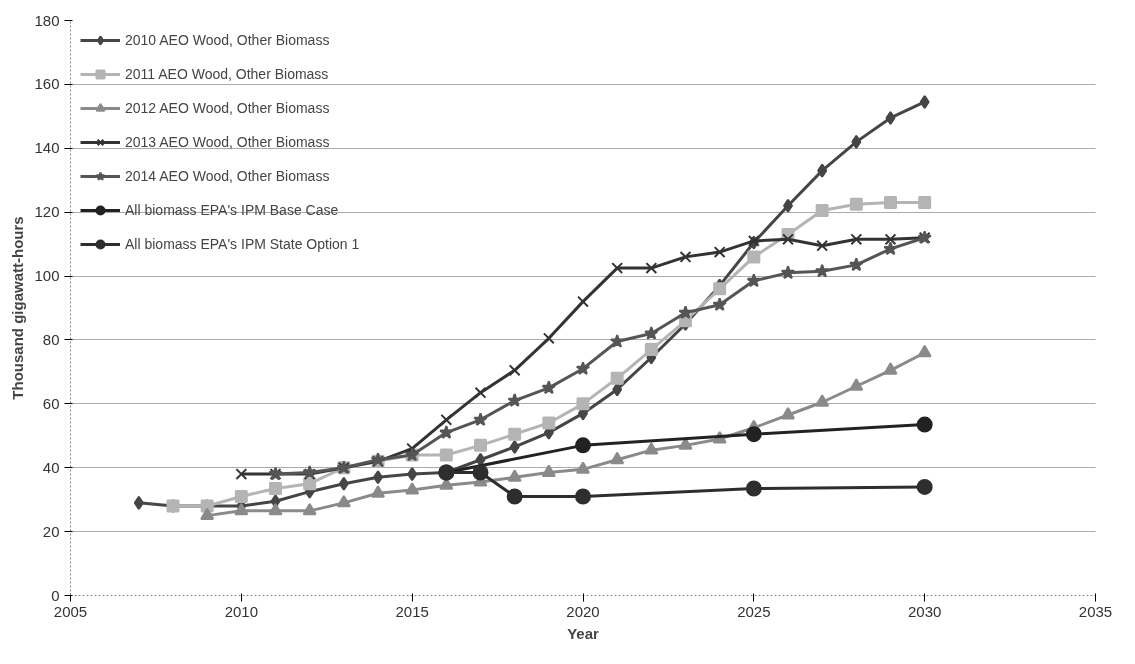  I want to click on legend-label: 2012 AEO Wood, Other Biomass, so click(227, 108).